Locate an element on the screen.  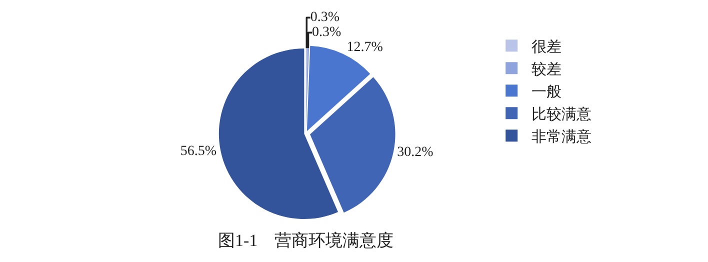
legend-label: 比较满意 is located at coordinates (562, 114).